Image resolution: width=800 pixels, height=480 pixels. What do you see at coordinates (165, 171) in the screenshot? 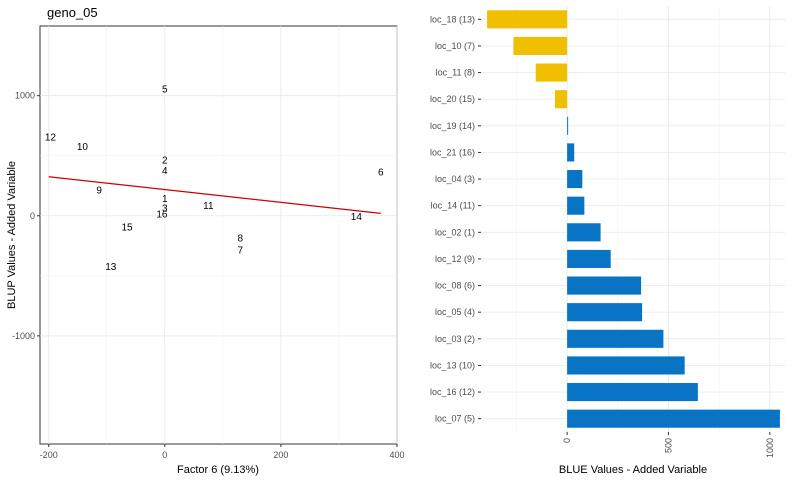
I see `scatter-point-label: 4` at bounding box center [165, 171].